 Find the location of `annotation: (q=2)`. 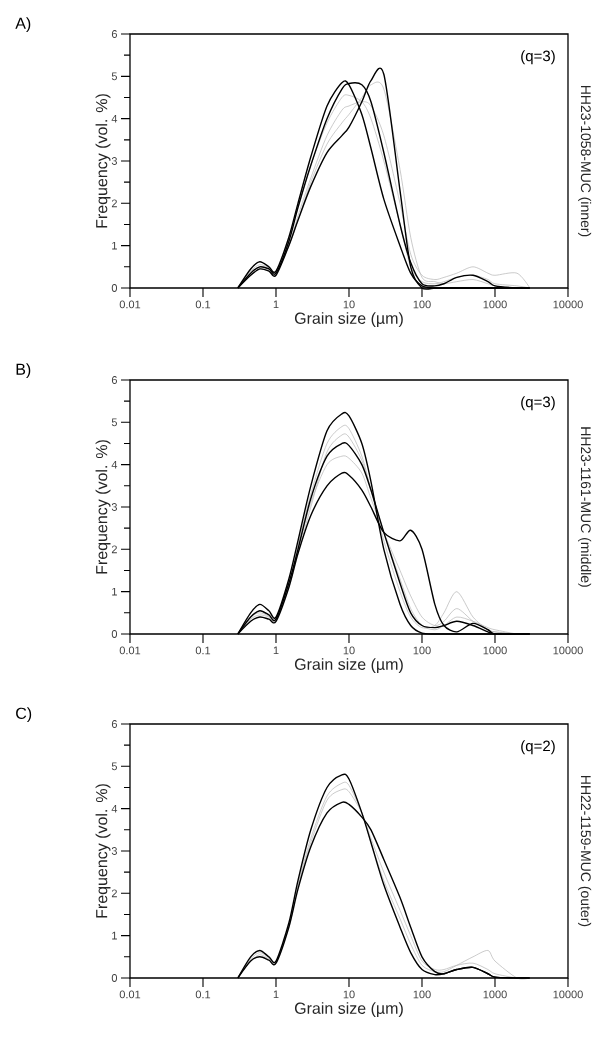

annotation: (q=2) is located at coordinates (538, 747).